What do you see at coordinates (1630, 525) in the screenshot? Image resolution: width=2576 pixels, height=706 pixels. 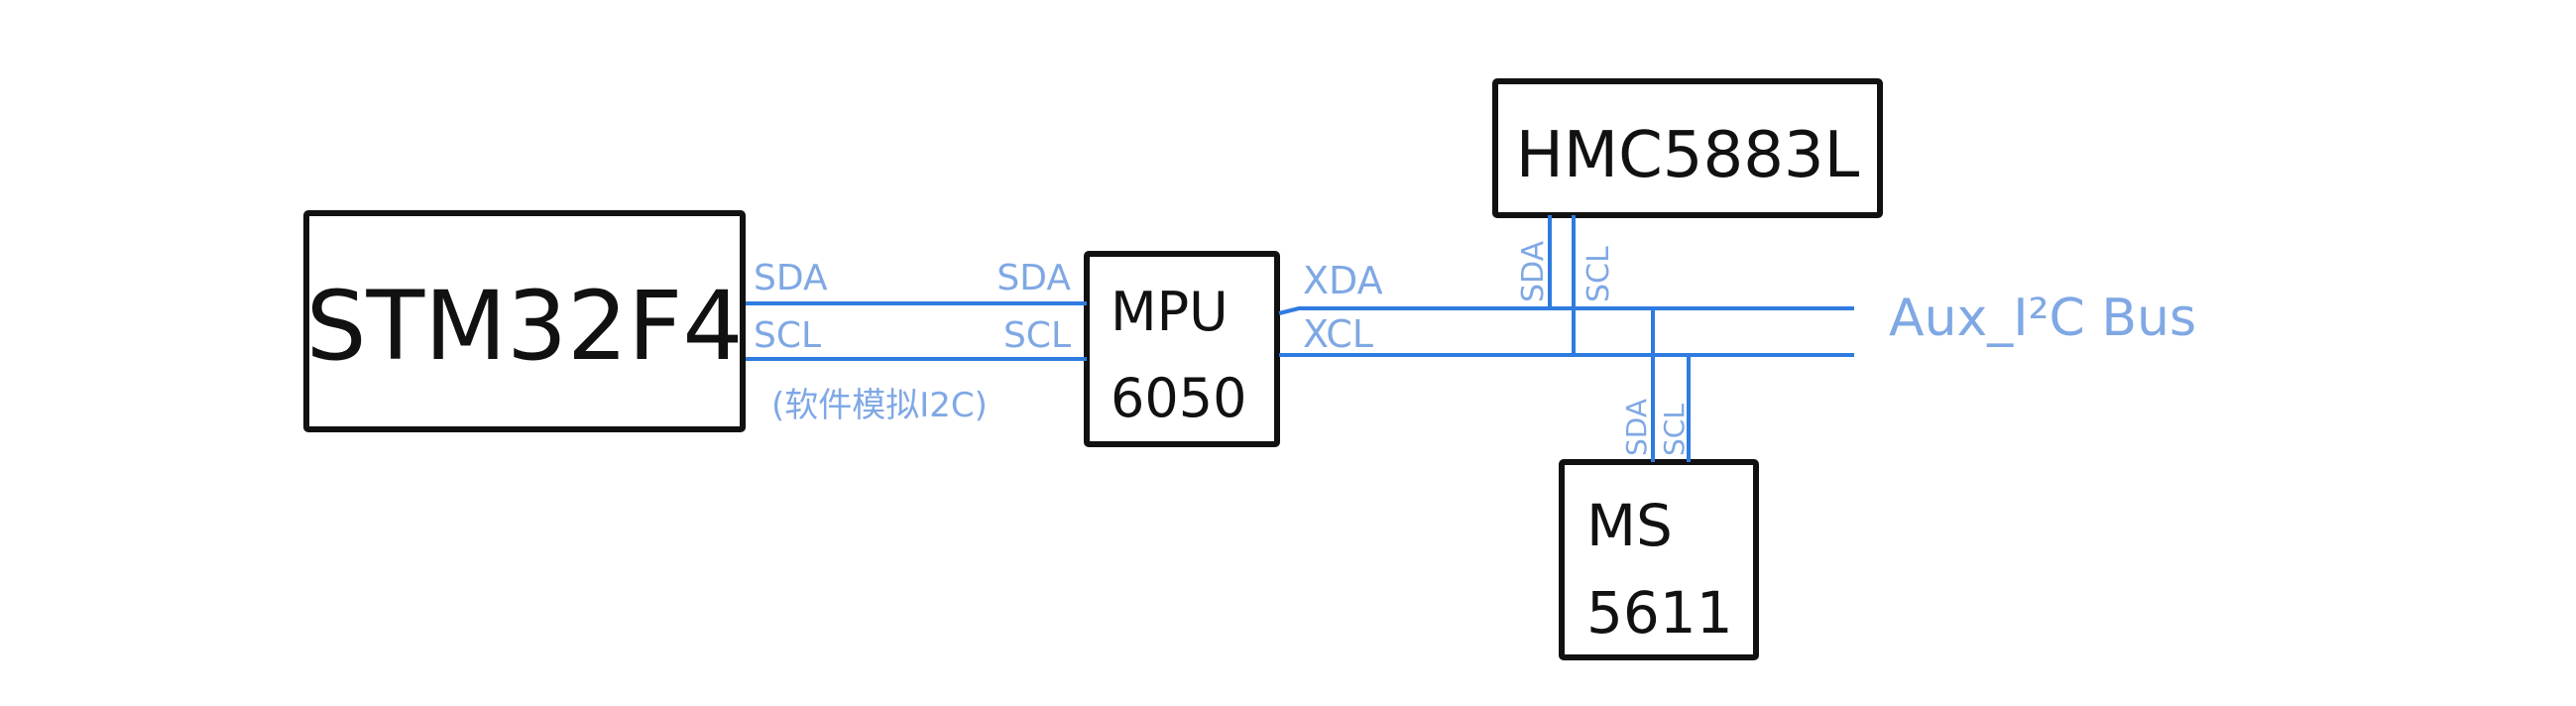 I see `ms5611-label-line1: MS` at bounding box center [1630, 525].